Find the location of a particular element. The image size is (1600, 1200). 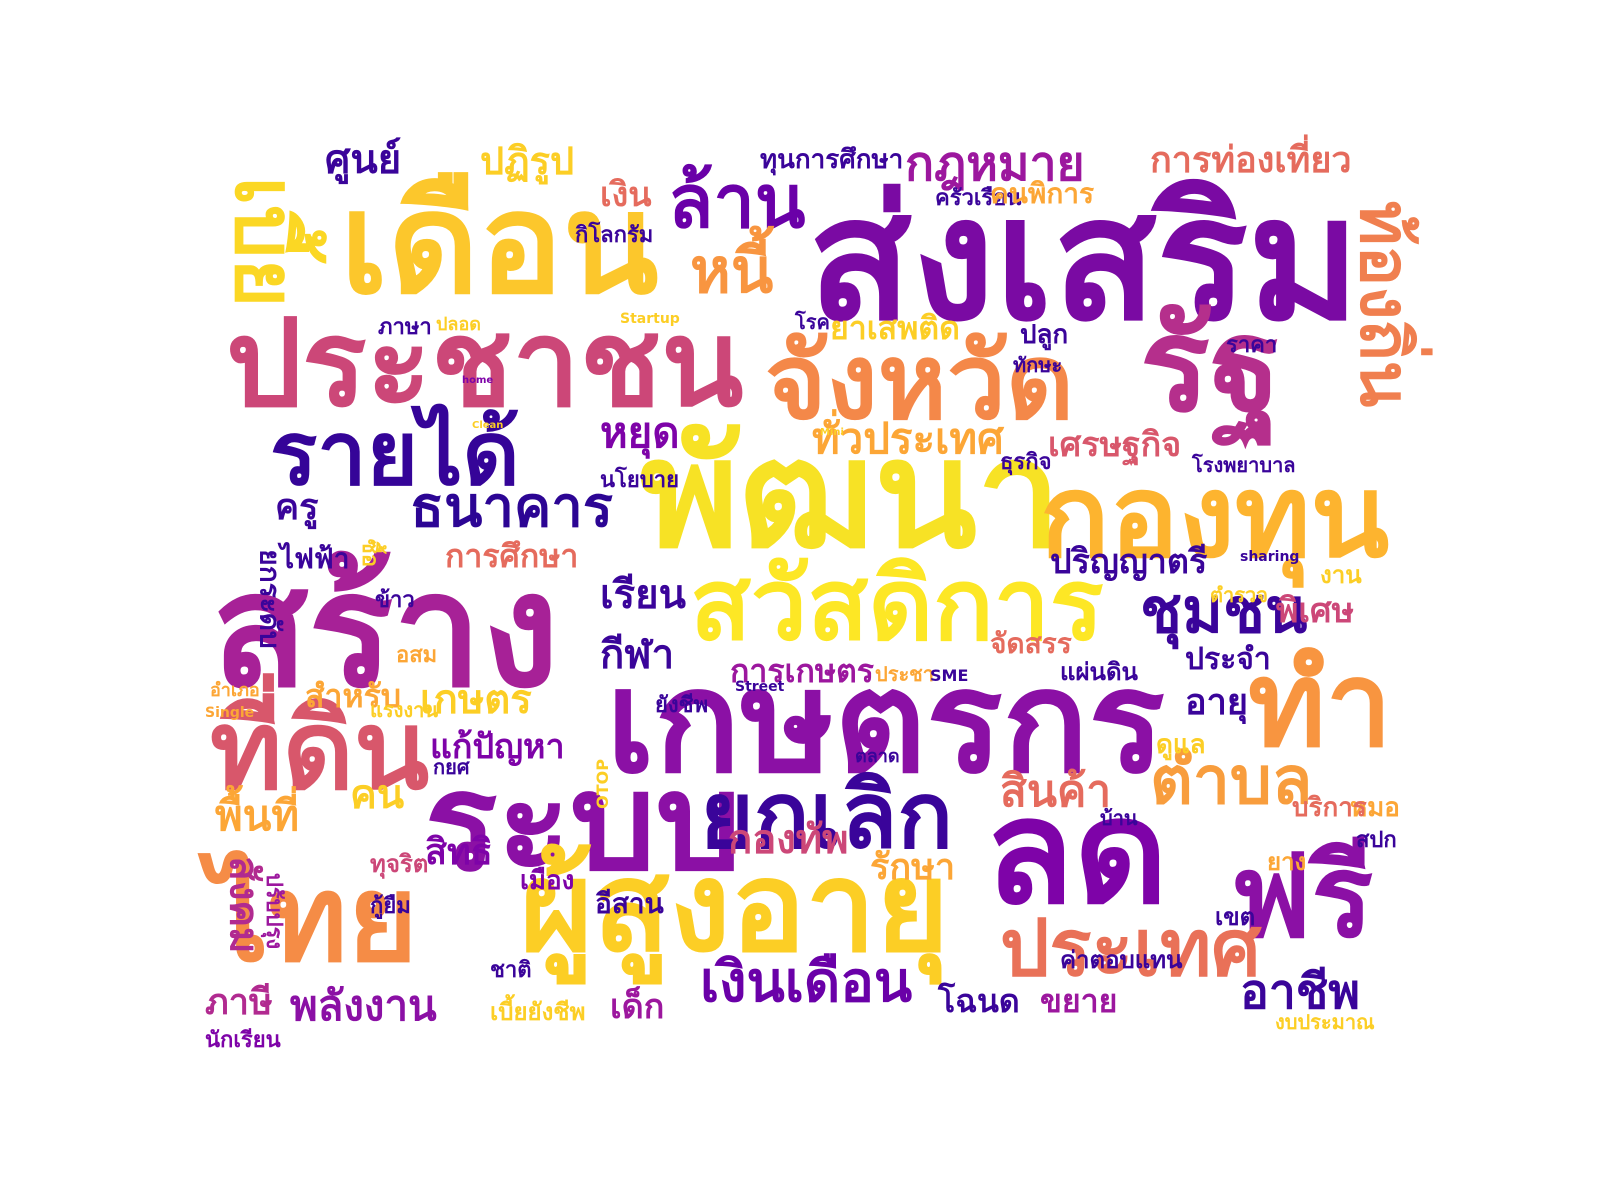

word: นโยบาย is located at coordinates (639, 480).